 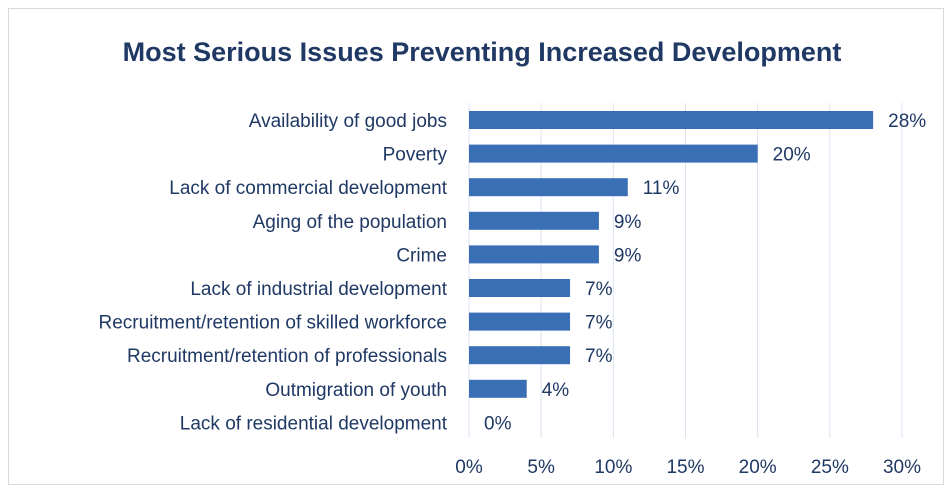 I want to click on category-label: Crime, so click(x=421, y=255).